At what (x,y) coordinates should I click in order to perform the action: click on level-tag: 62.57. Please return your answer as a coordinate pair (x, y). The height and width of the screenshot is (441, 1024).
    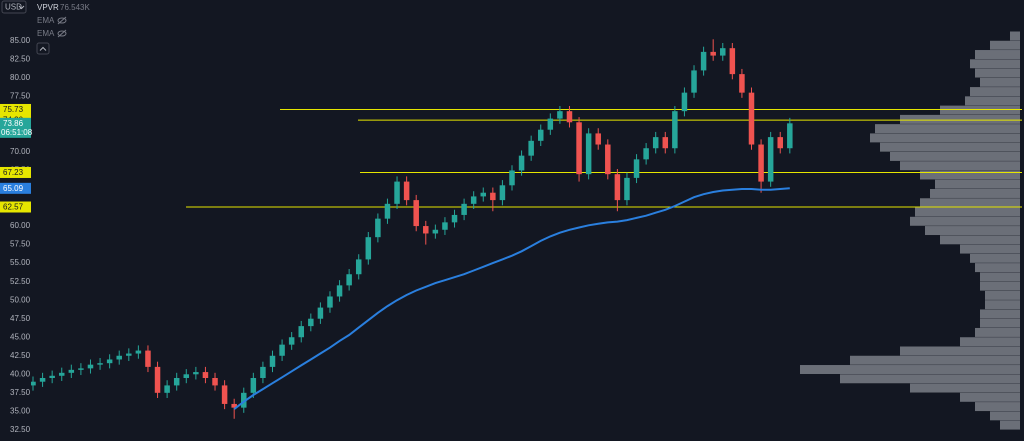
    Looking at the image, I should click on (13, 207).